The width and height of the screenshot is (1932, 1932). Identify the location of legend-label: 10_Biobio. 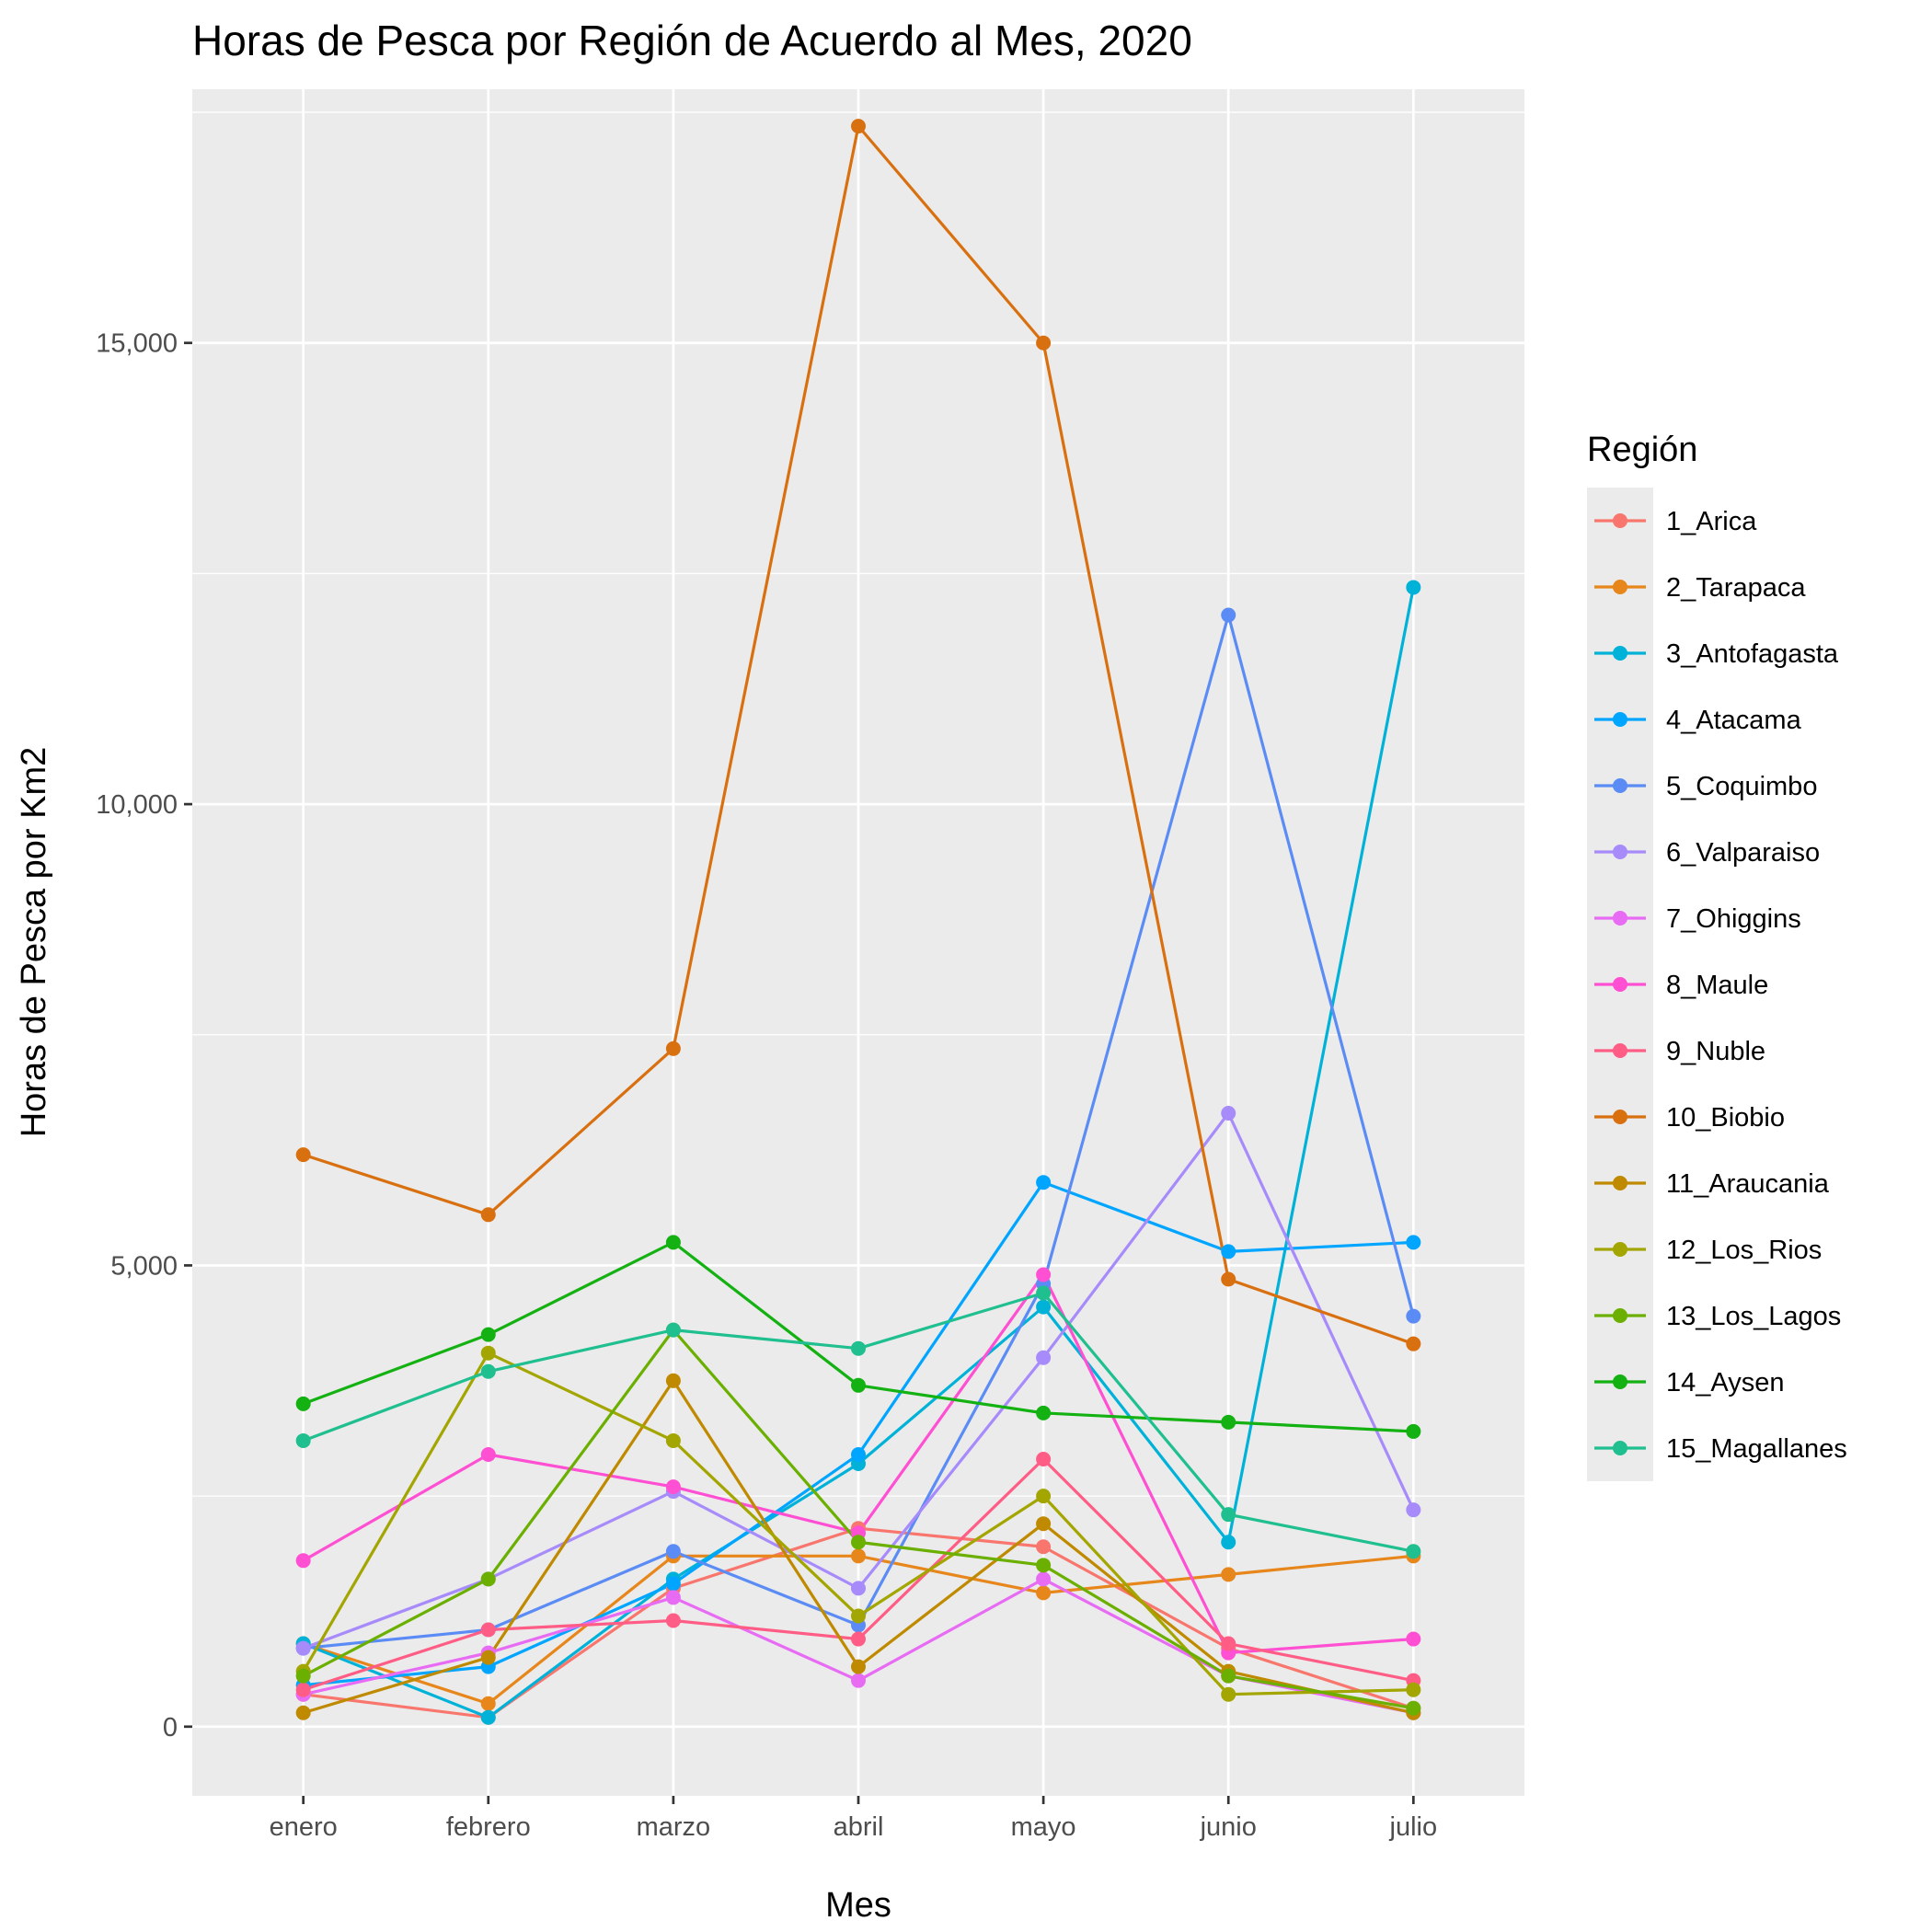
(1725, 1118).